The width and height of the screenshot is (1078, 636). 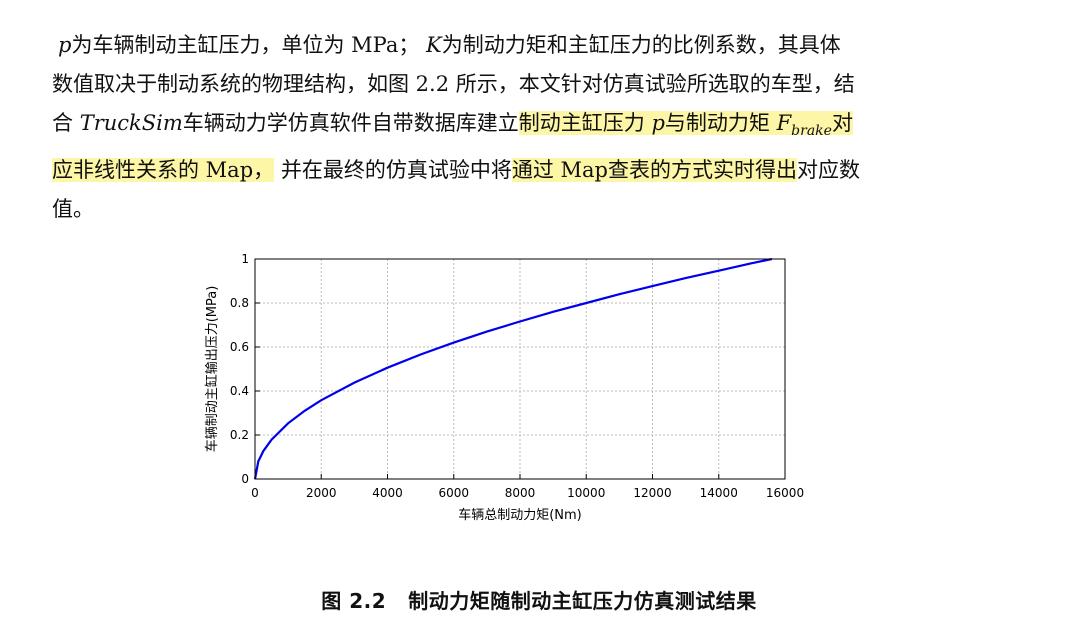 I want to click on highlight-text: 与制动力矩, so click(x=720, y=123).